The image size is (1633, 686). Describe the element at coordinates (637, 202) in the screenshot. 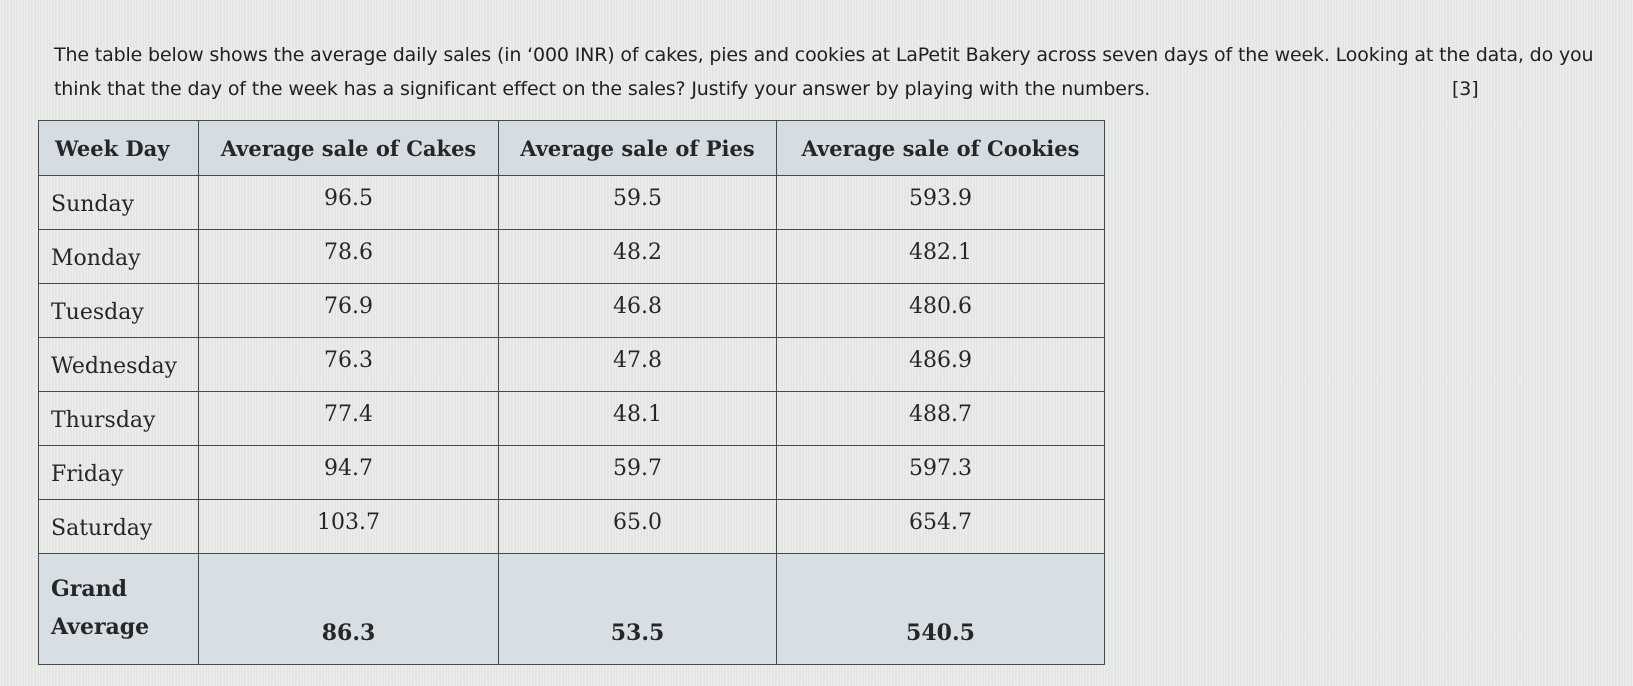

I see `pies-cell: 59.5` at that location.